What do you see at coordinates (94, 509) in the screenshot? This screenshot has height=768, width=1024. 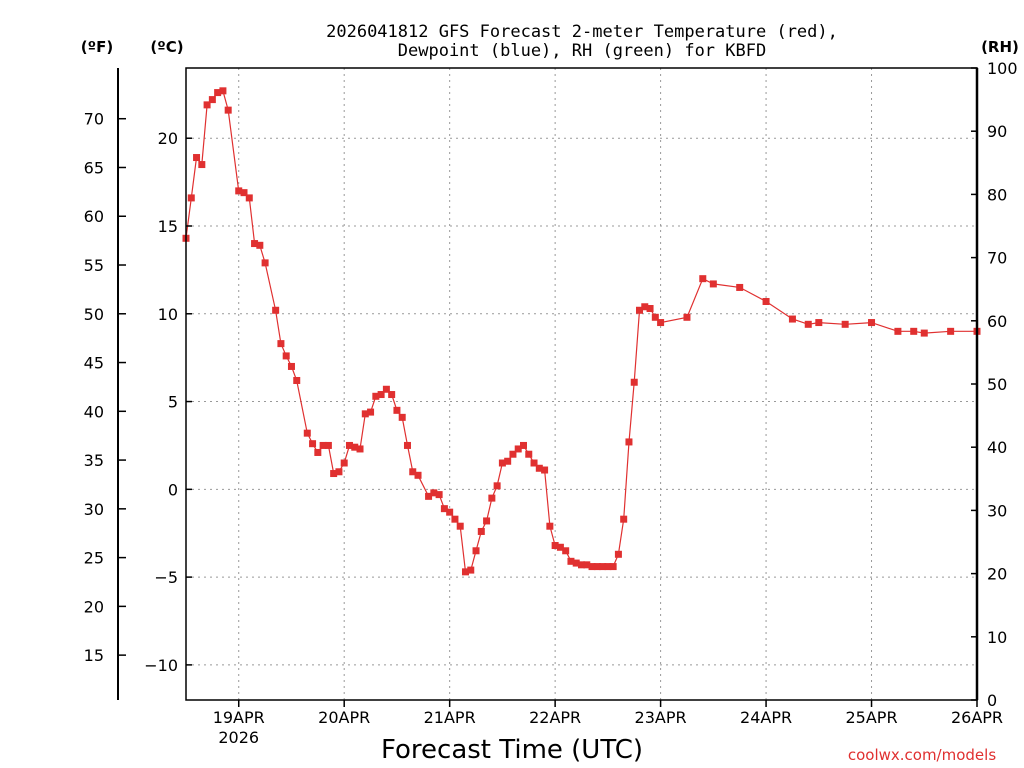 I see `fahrenheit-tick-label: 30` at bounding box center [94, 509].